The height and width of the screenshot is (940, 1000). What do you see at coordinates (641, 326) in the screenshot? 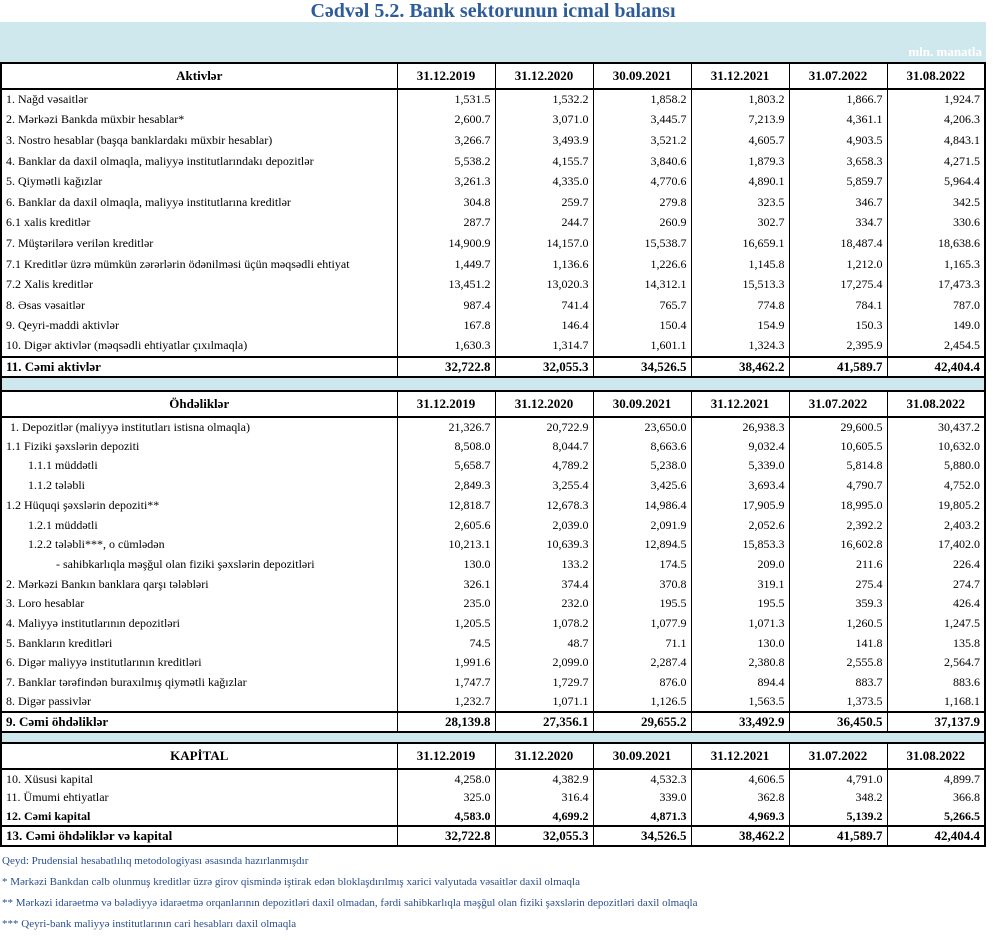
I see `cell-value: 150.4` at bounding box center [641, 326].